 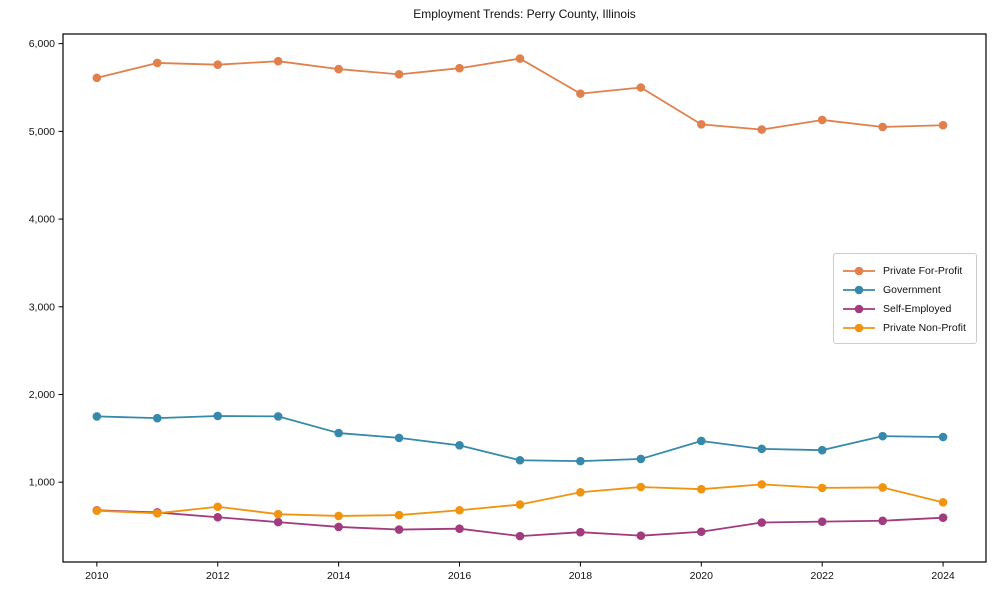 I want to click on y-tick-label: 4,000, so click(x=42, y=220).